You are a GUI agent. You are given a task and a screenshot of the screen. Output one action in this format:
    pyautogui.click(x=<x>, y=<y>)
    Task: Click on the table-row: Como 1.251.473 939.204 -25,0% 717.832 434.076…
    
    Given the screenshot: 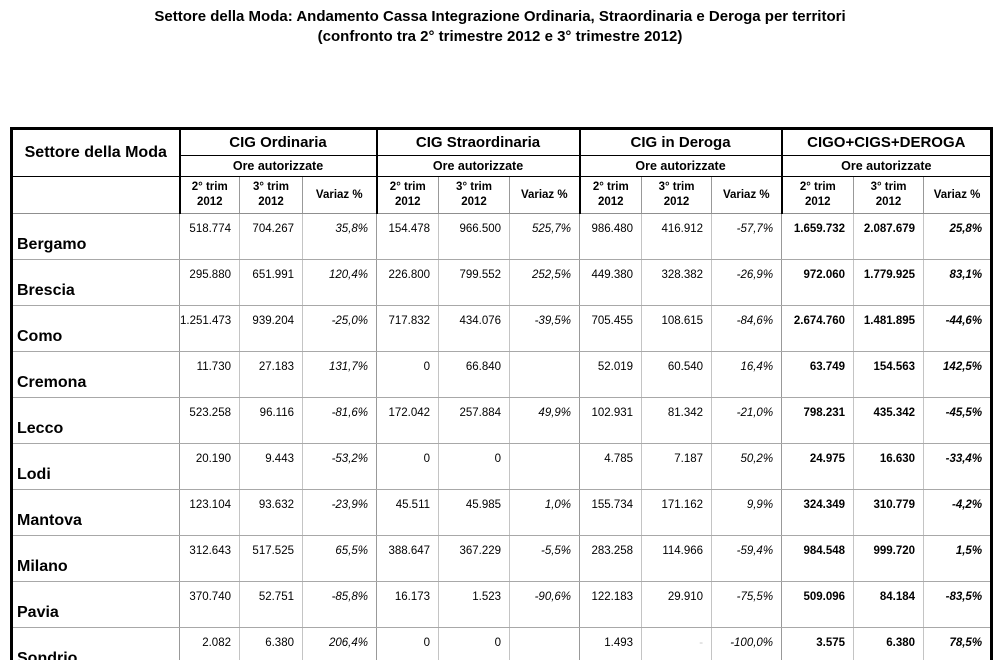 What is the action you would take?
    pyautogui.click(x=501, y=328)
    